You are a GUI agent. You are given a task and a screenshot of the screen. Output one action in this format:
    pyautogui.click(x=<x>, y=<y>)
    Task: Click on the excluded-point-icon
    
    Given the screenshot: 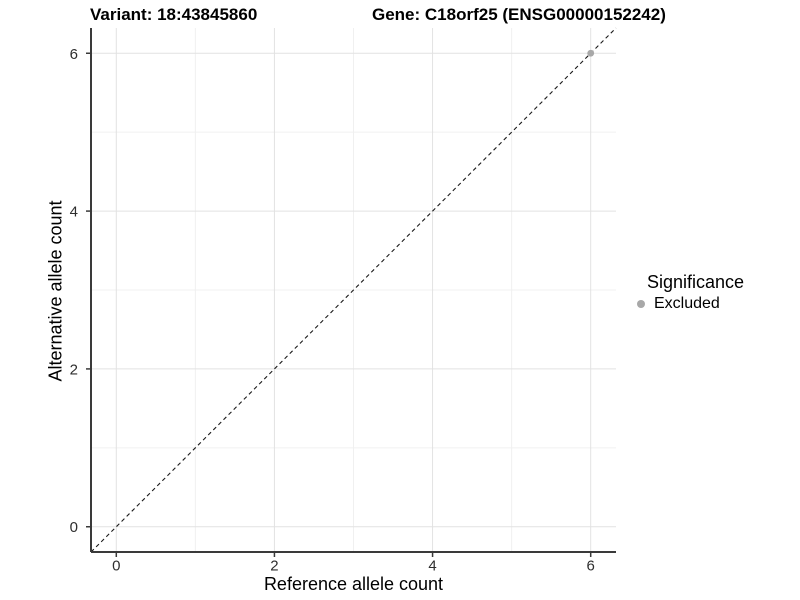 What is the action you would take?
    pyautogui.click(x=641, y=304)
    